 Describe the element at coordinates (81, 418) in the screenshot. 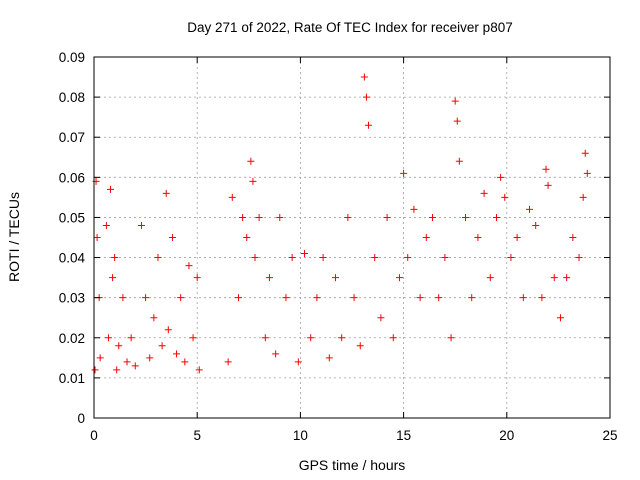

I see `y-tick-label: 0` at that location.